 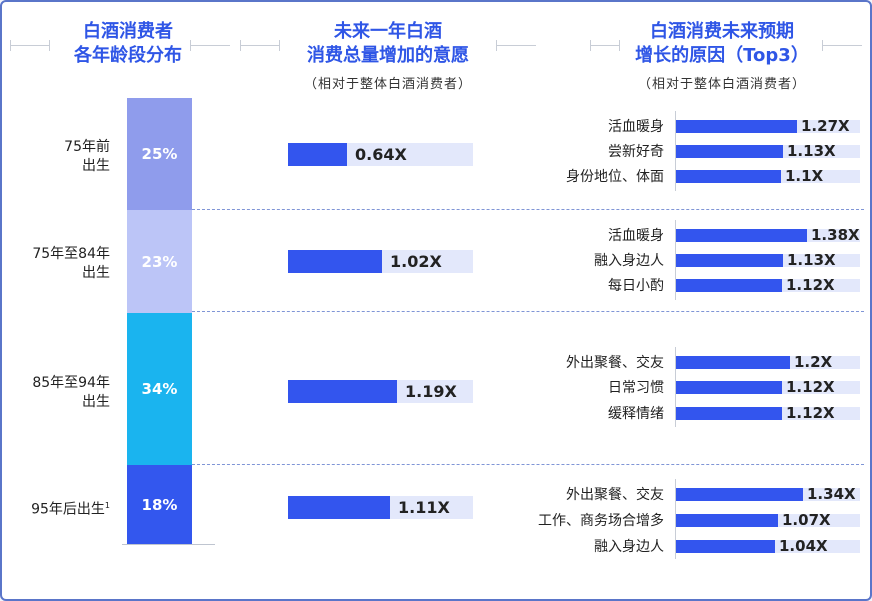 What do you see at coordinates (636, 152) in the screenshot?
I see `reason-label: 尝新好奇` at bounding box center [636, 152].